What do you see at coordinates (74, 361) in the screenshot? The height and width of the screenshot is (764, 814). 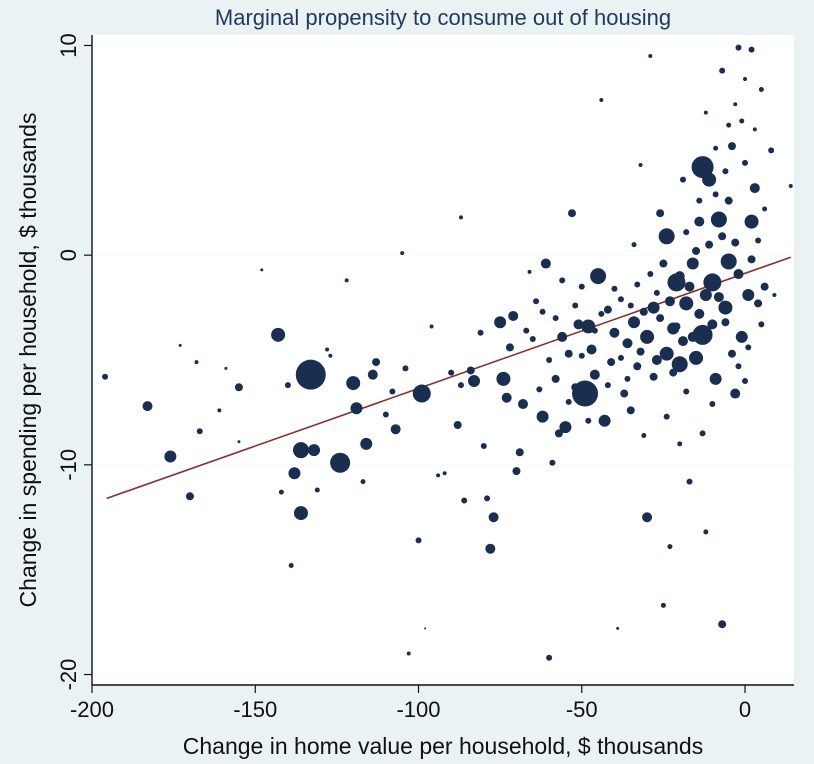 I see `y-axis-ticks: -20 -10 0 10` at bounding box center [74, 361].